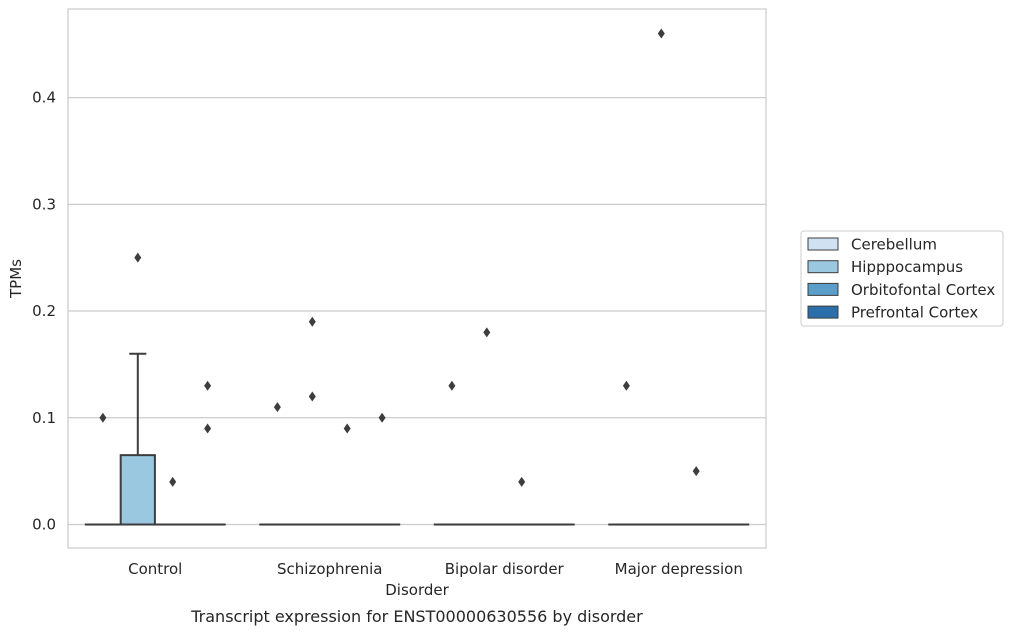 The image size is (1014, 634). Describe the element at coordinates (44, 204) in the screenshot. I see `y-tick-label: 0.3` at that location.